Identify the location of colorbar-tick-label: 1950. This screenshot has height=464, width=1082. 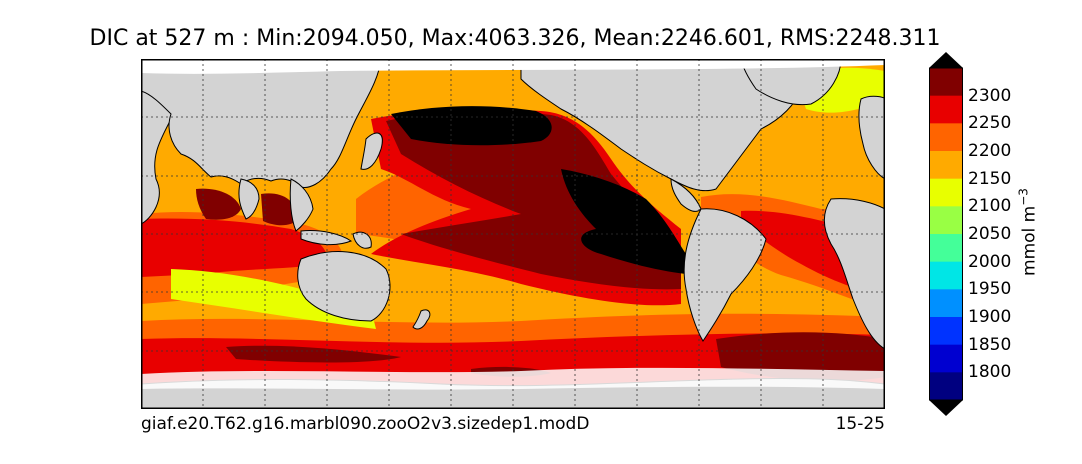
(990, 289).